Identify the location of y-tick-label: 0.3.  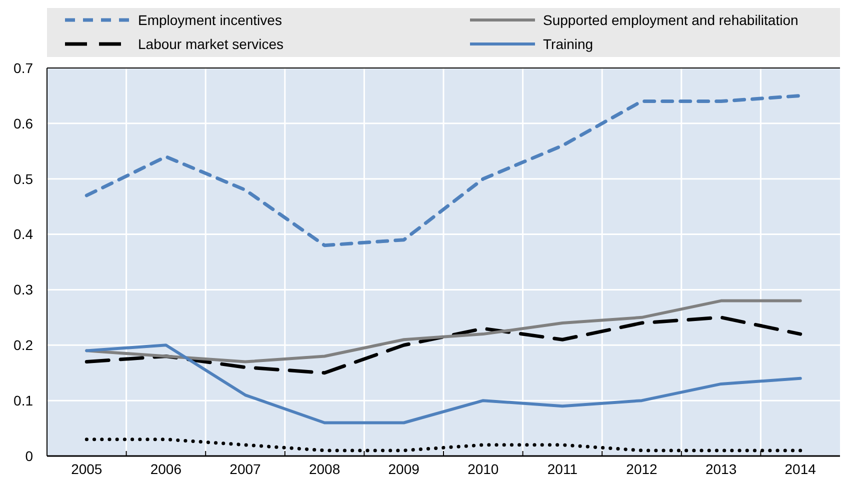
(24, 290).